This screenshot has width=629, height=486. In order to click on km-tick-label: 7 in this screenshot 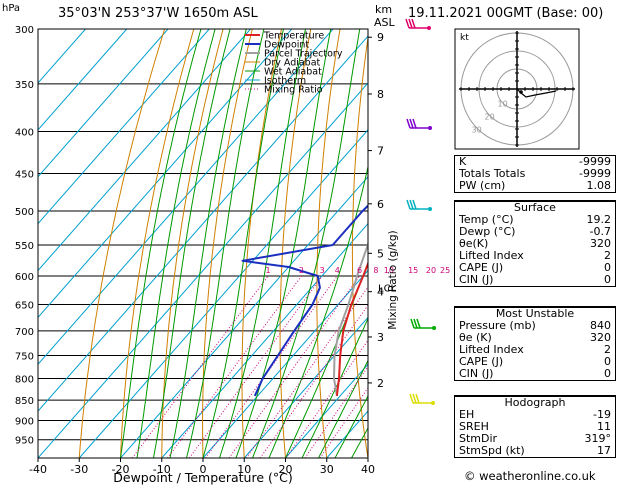, I will do `click(380, 151)`.